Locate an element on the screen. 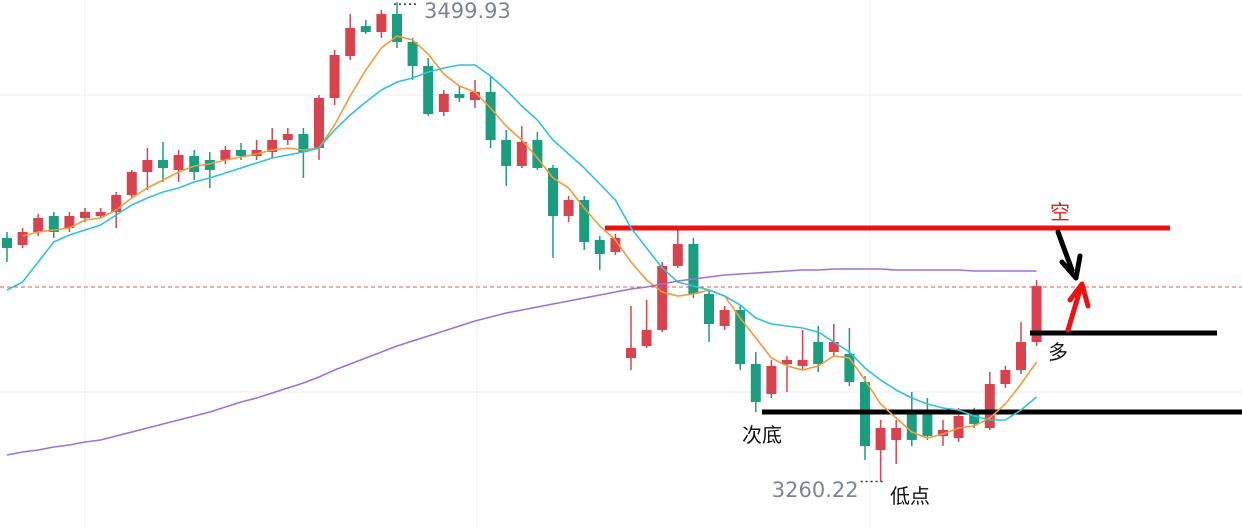 Image resolution: width=1242 pixels, height=528 pixels. annotation: 空 is located at coordinates (1060, 212).